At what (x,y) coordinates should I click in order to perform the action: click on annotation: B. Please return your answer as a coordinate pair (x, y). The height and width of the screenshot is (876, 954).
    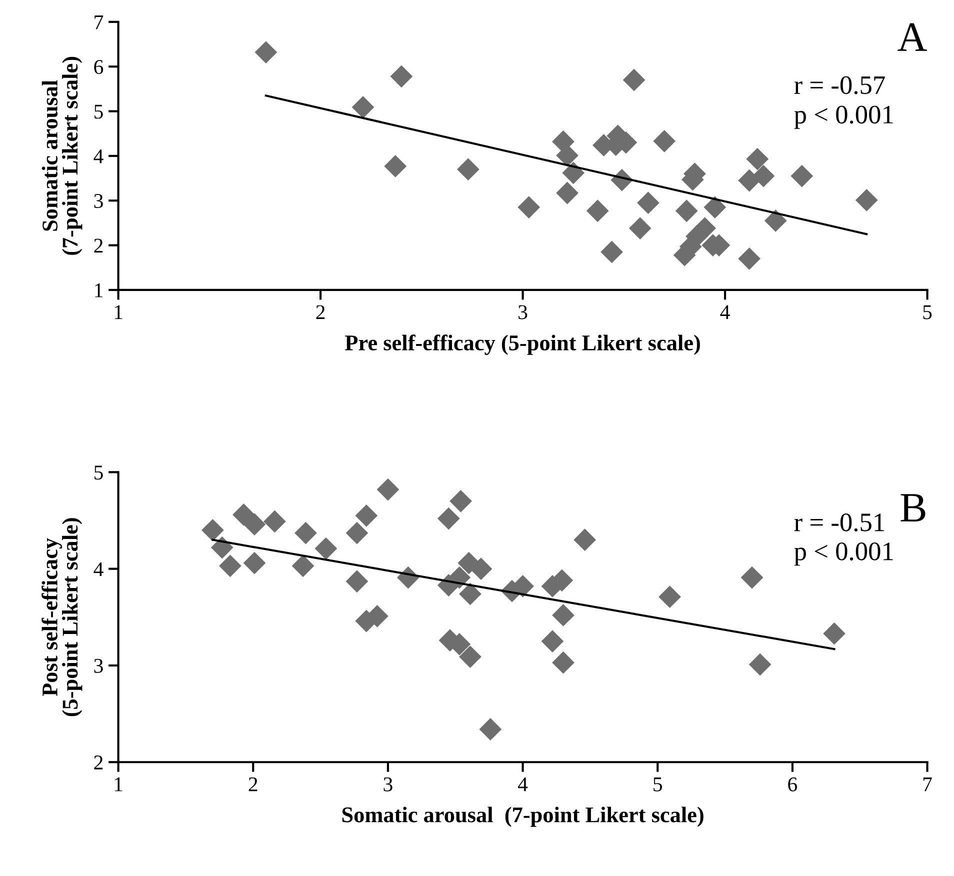
    Looking at the image, I should click on (913, 508).